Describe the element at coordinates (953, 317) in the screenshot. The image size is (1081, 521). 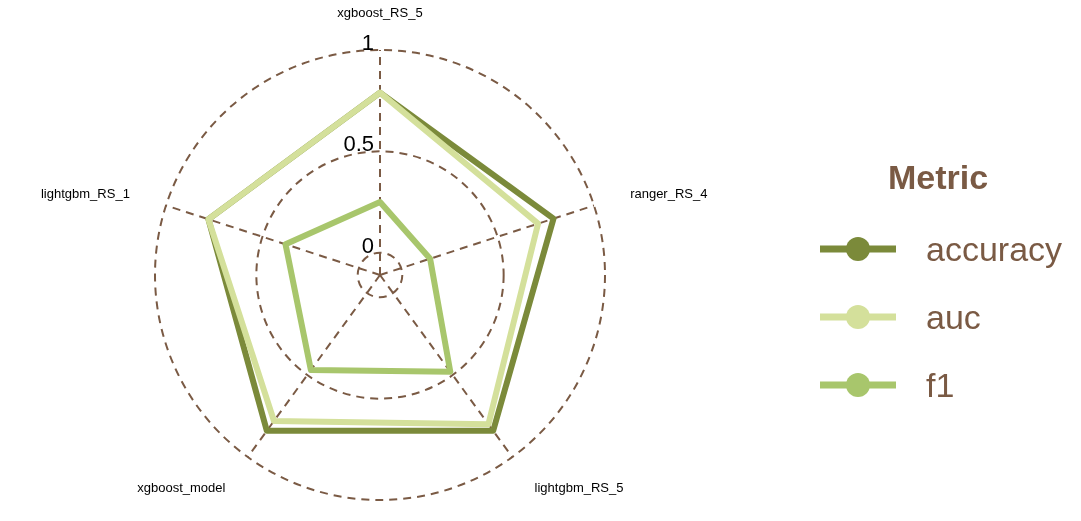
I see `legend-label: auc` at that location.